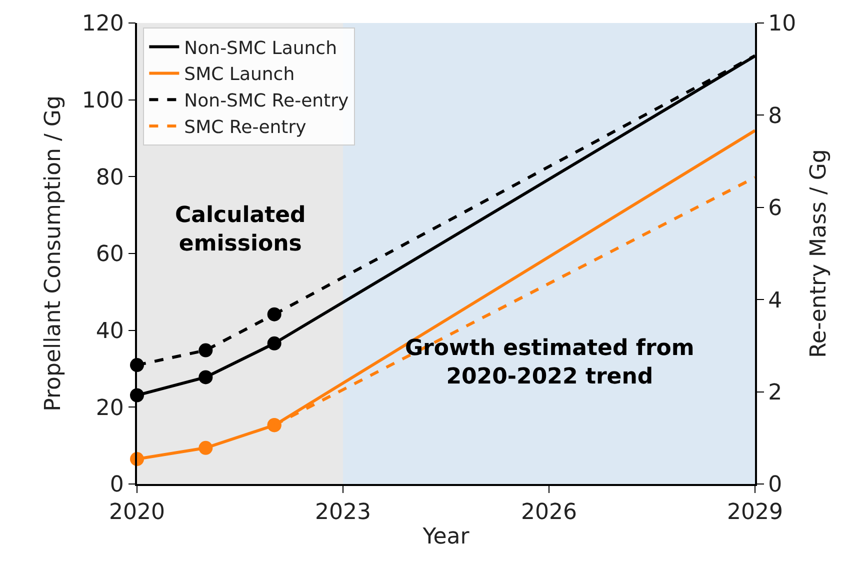  What do you see at coordinates (260, 48) in the screenshot?
I see `legend-label: Non-SMC Launch` at bounding box center [260, 48].